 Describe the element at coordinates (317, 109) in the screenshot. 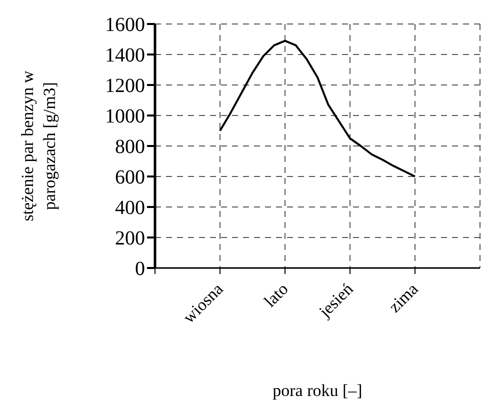

I see `line-series` at that location.